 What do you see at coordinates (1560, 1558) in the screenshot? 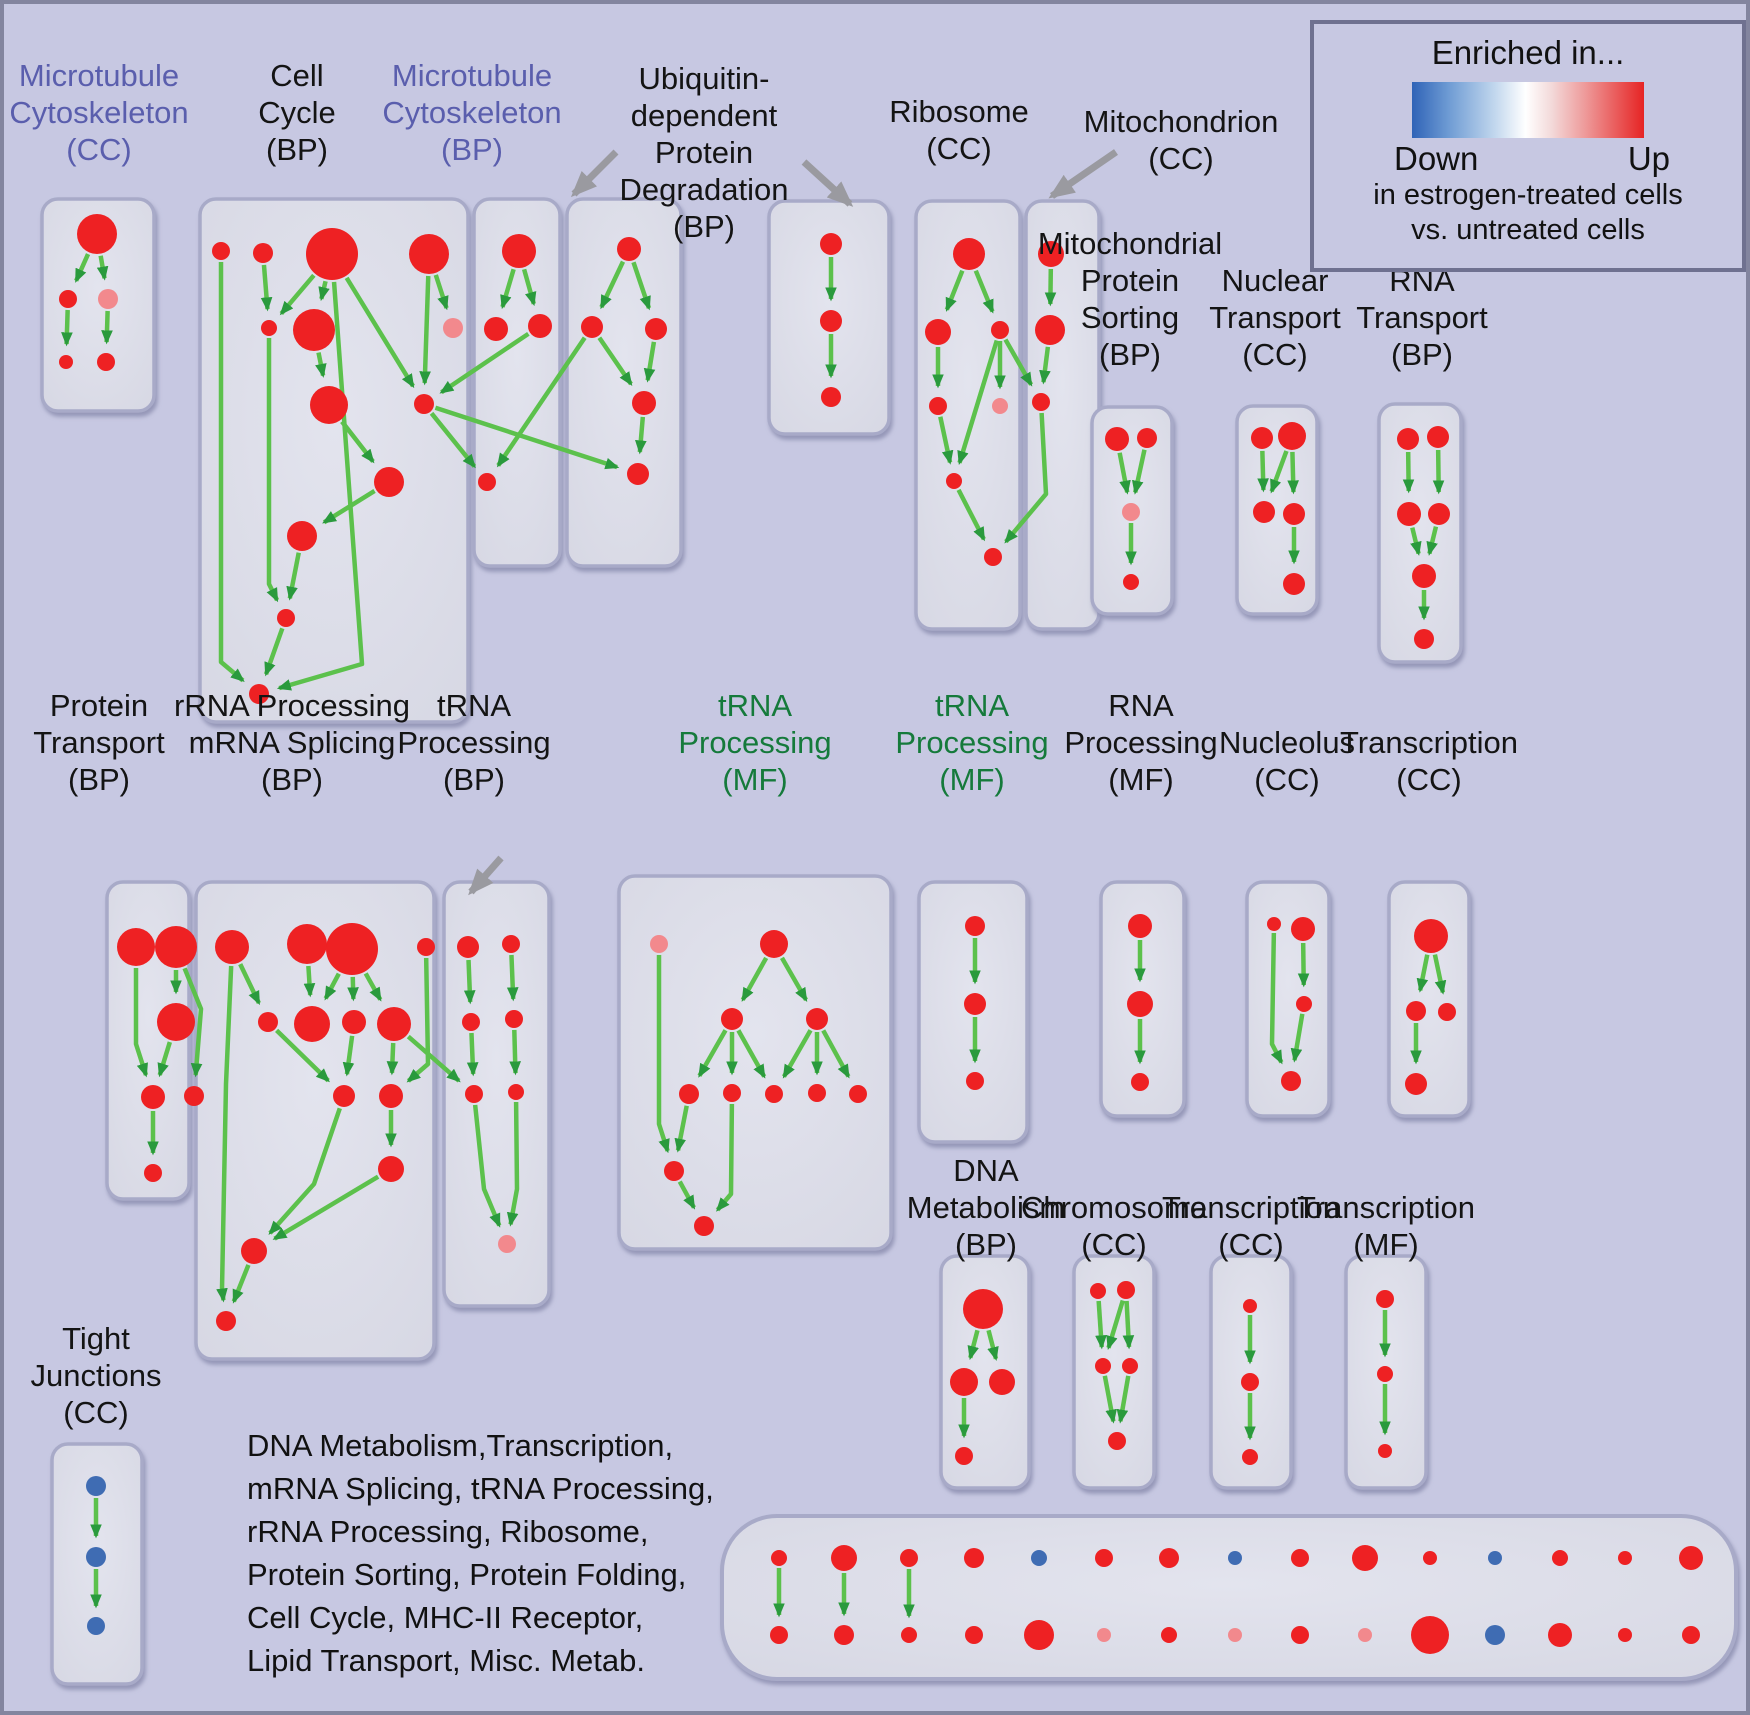
I see `strip-node-top` at bounding box center [1560, 1558].